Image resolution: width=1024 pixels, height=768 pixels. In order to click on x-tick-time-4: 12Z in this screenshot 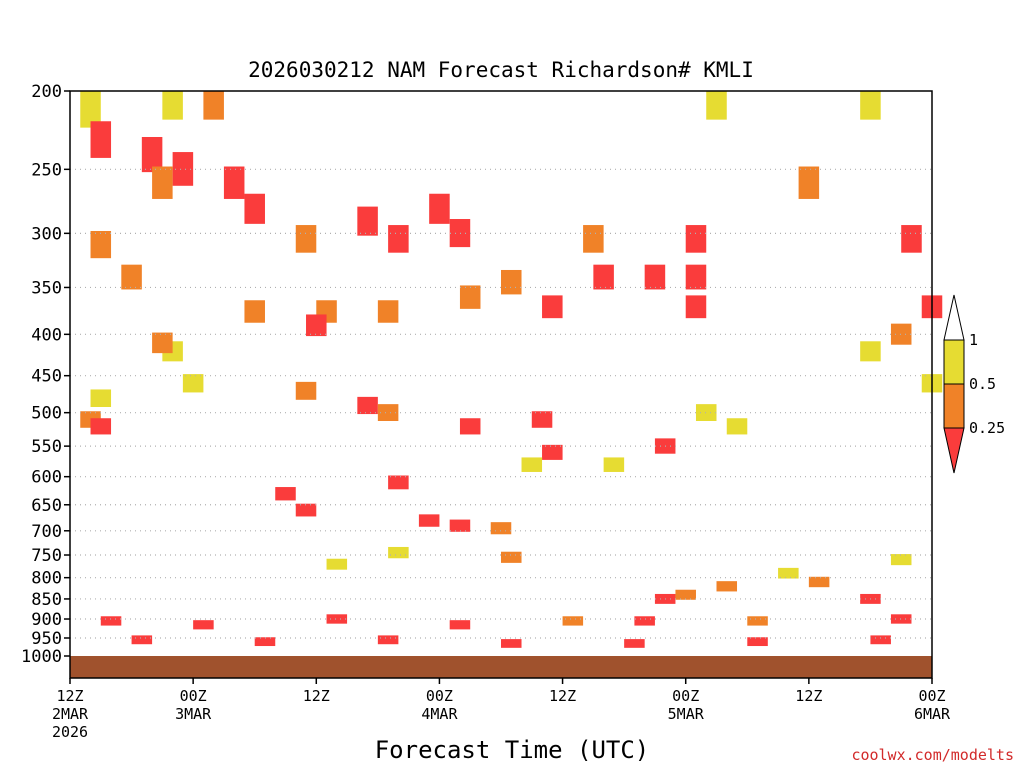, I will do `click(562, 696)`.